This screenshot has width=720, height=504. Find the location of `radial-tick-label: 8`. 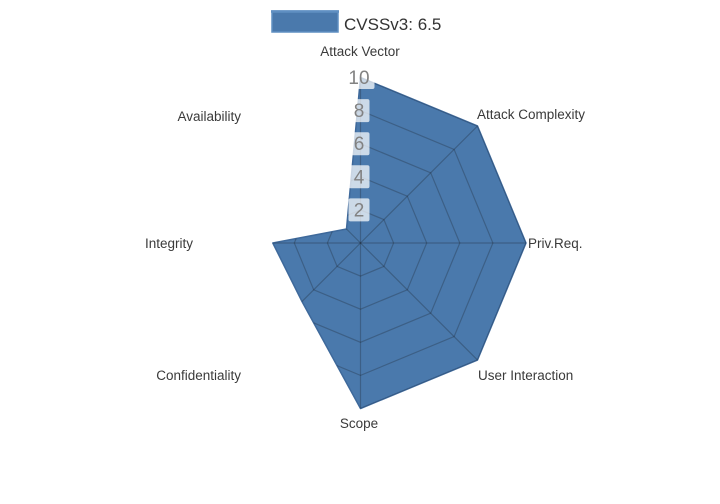

radial-tick-label: 8 is located at coordinates (359, 111).